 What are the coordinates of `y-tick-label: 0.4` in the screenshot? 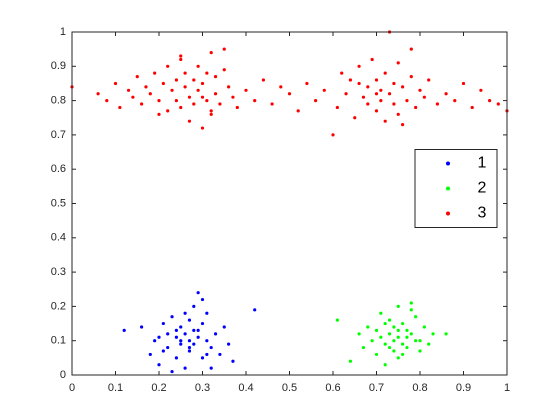 It's located at (58, 238).